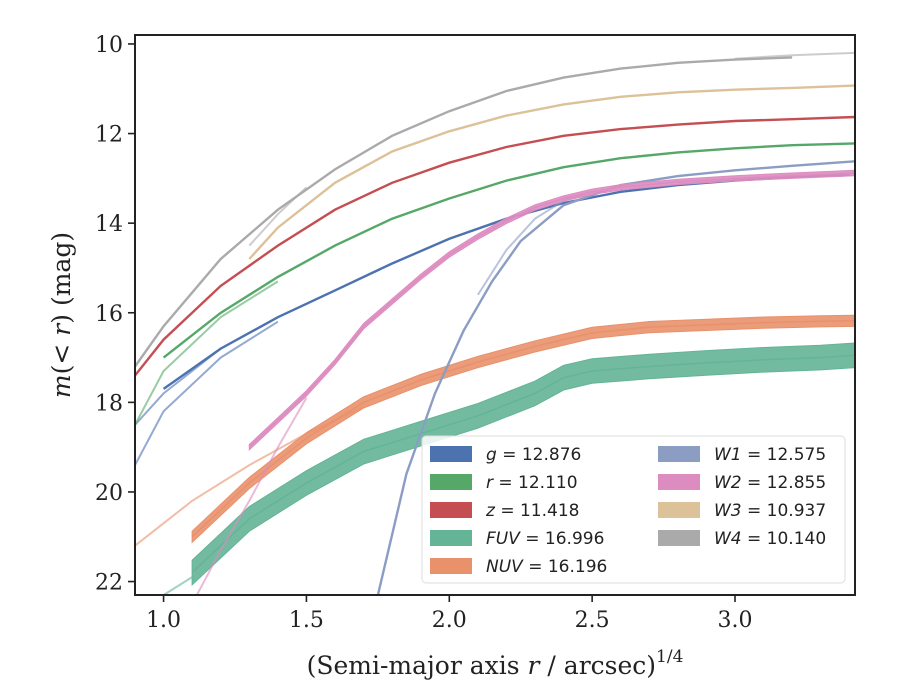  I want to click on legend-item-fuv: FUV = 16.996, so click(517, 539).